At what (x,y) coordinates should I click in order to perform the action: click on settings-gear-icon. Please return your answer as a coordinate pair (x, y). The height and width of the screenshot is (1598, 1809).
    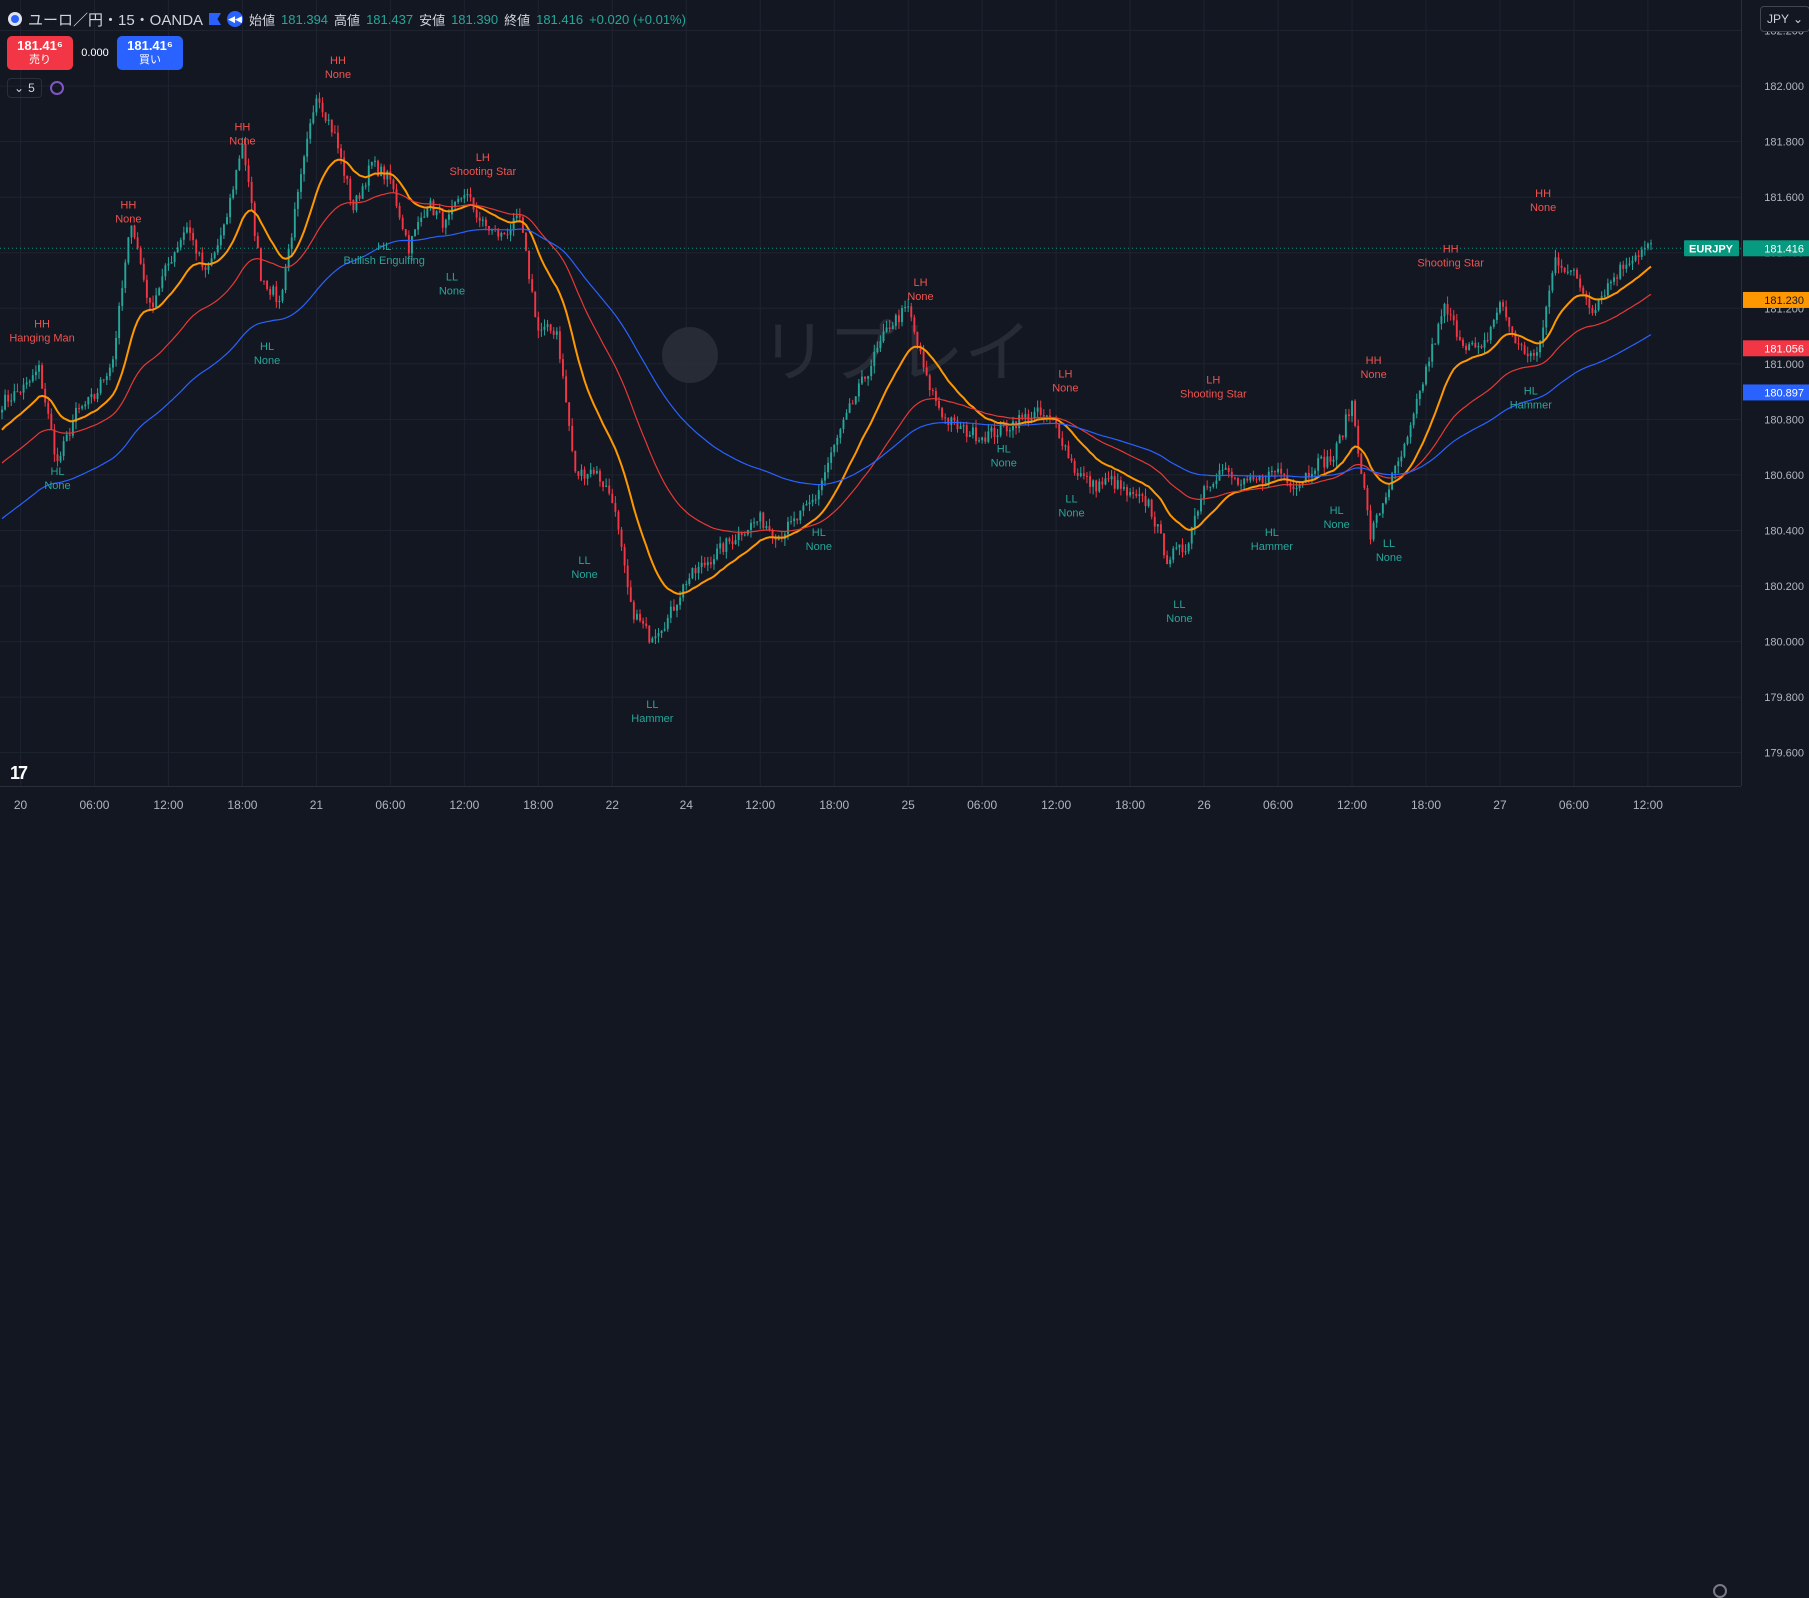
    Looking at the image, I should click on (1720, 1591).